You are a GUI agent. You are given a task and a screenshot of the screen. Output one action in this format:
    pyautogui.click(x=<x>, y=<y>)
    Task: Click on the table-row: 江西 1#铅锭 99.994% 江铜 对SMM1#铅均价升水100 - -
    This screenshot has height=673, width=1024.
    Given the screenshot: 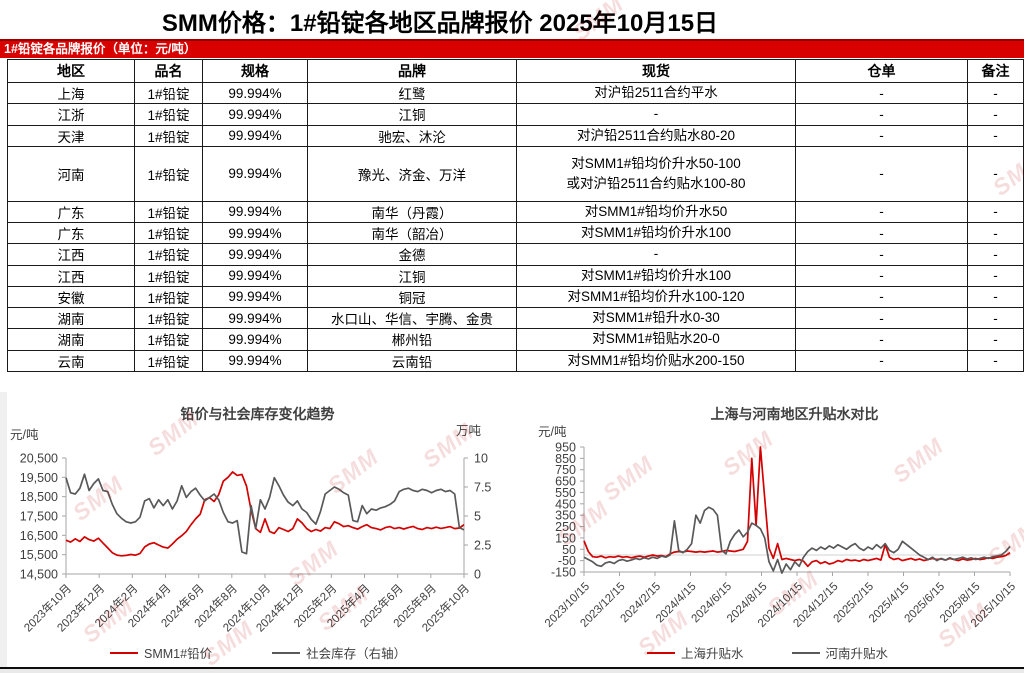 What is the action you would take?
    pyautogui.click(x=515, y=275)
    